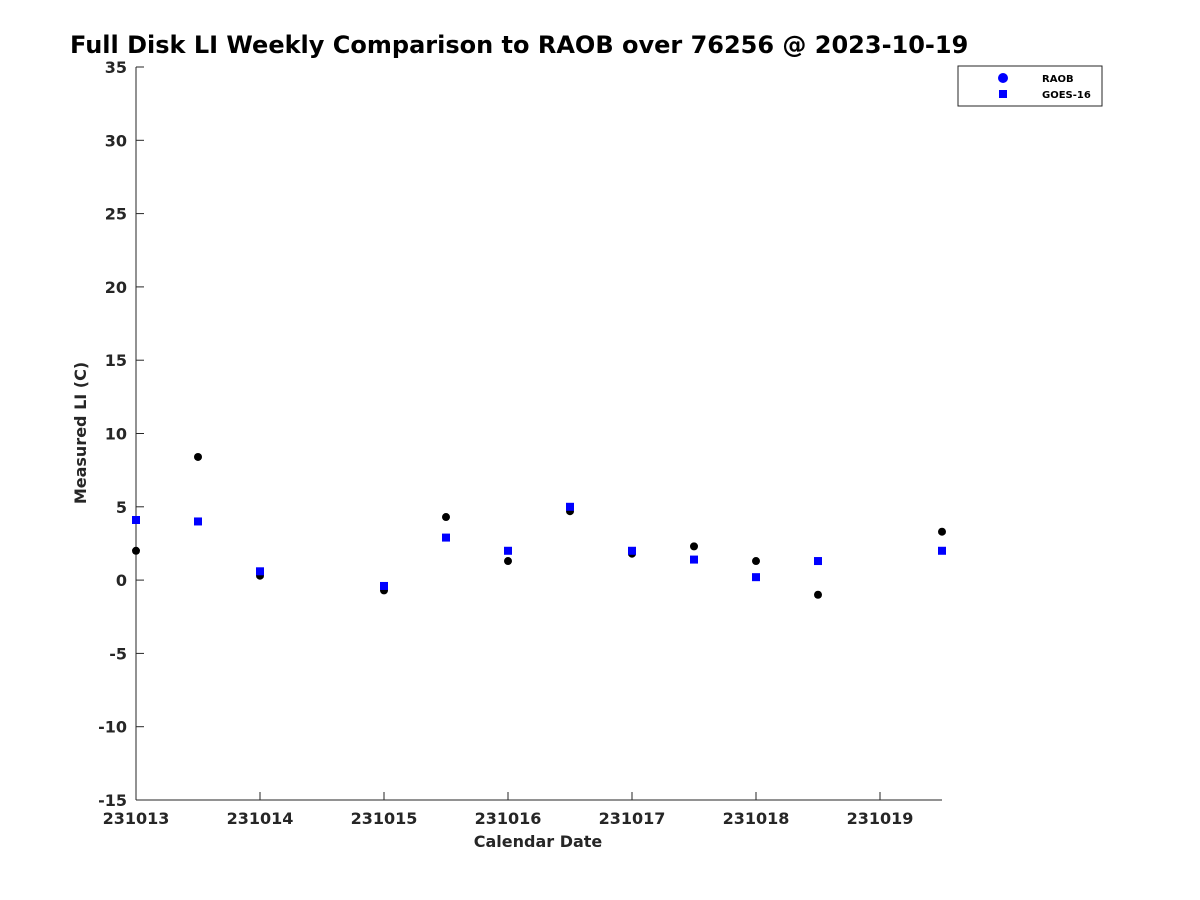 This screenshot has width=1200, height=900. Describe the element at coordinates (116, 287) in the screenshot. I see `y-tick-label: 20` at that location.